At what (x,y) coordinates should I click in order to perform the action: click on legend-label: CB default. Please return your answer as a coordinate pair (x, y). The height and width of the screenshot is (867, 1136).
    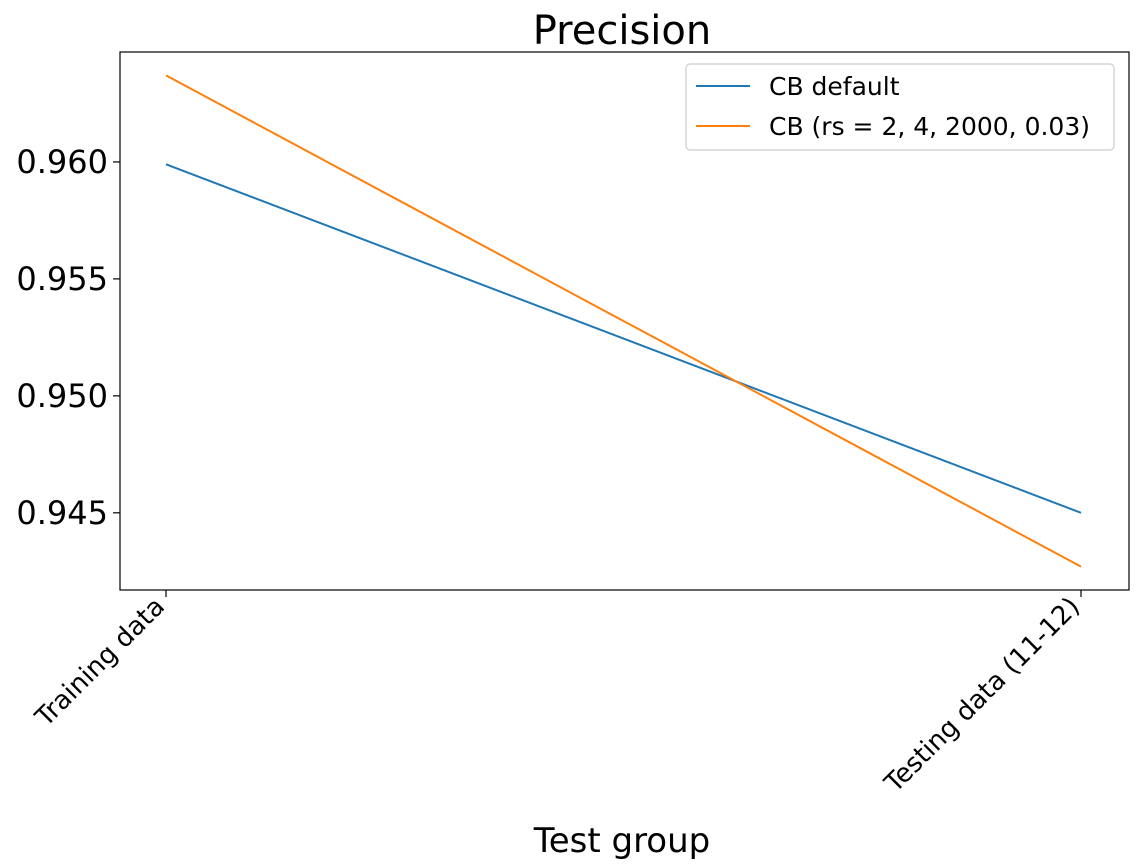
    Looking at the image, I should click on (834, 86).